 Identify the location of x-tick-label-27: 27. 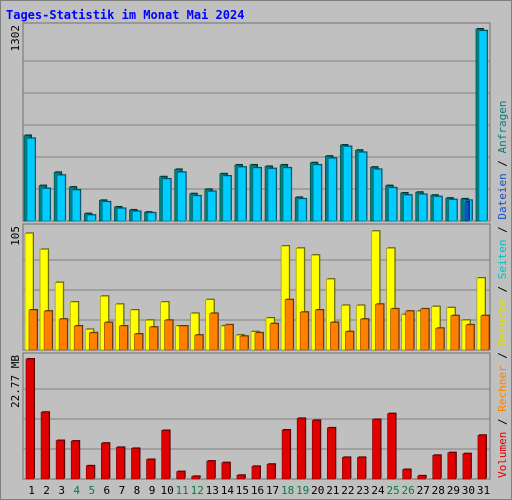
(423, 490).